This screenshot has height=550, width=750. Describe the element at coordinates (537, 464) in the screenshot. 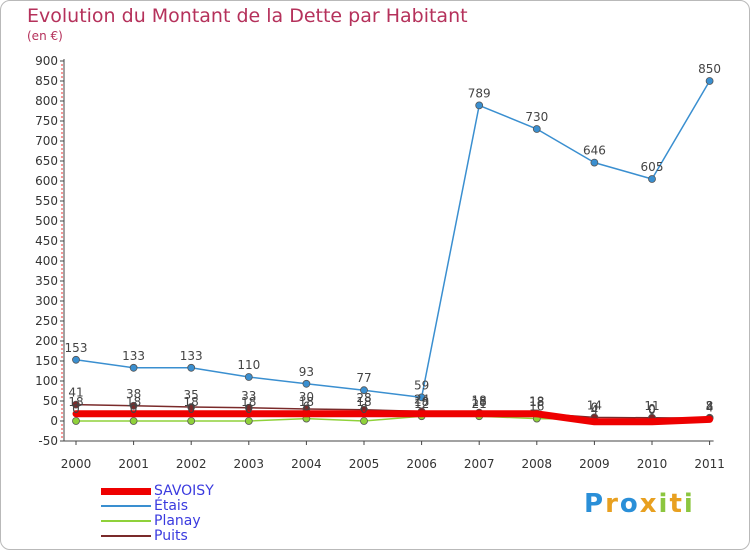

I see `x-tick-label: 2008` at that location.